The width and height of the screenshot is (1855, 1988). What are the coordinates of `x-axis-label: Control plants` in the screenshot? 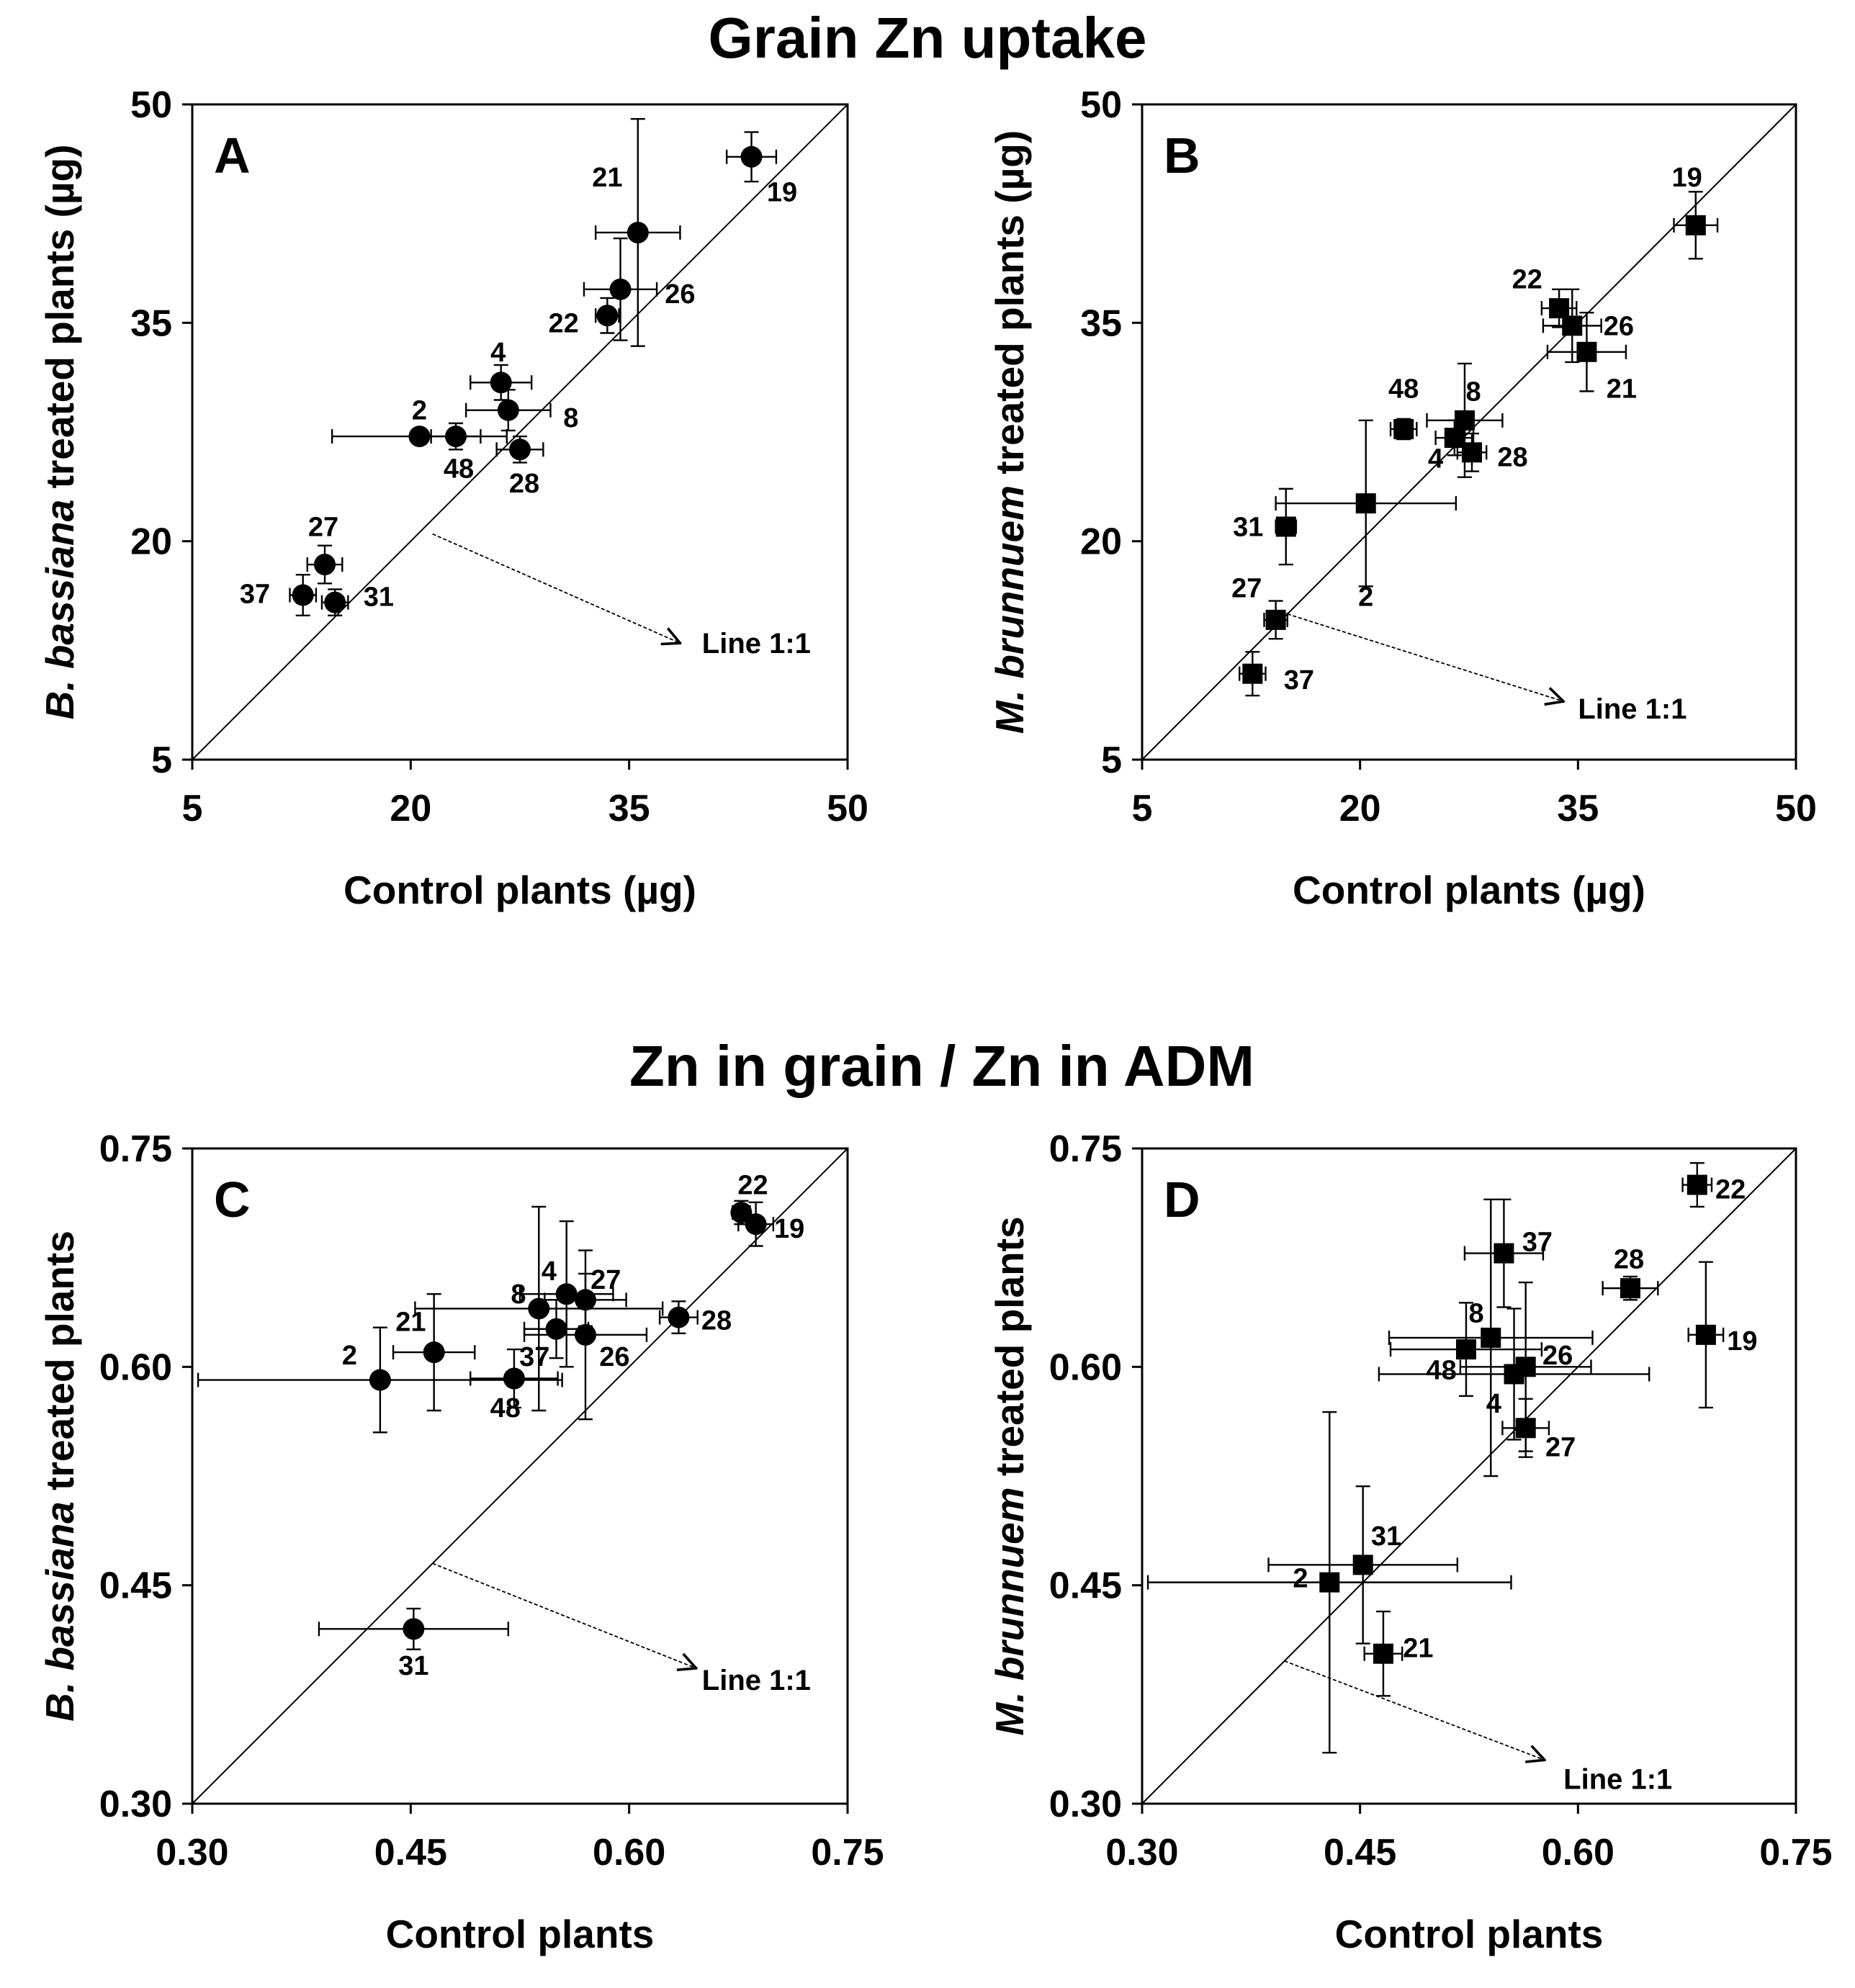 It's located at (520, 1934).